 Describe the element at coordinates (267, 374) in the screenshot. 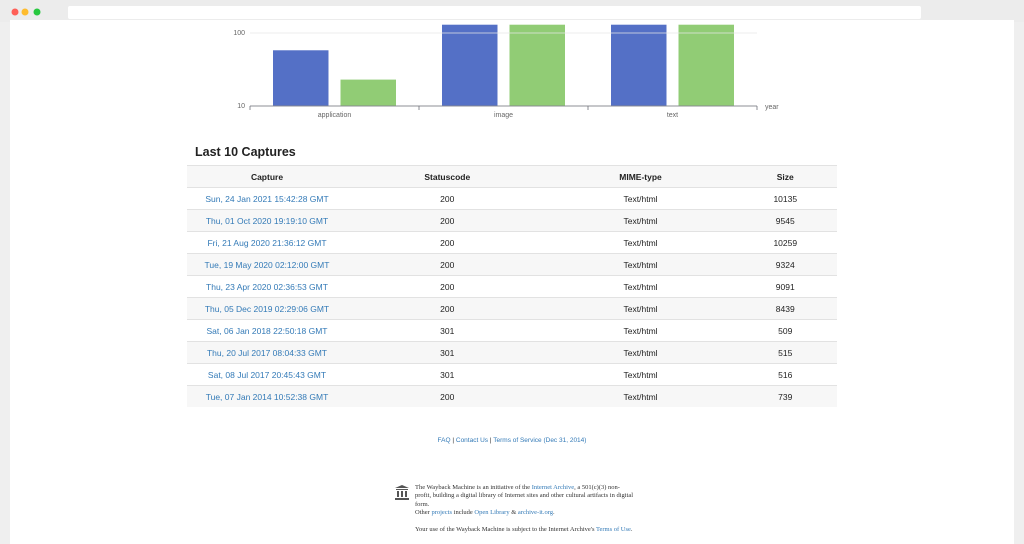

I see `capture-link: Sat, 08 Jul 2017 20:45:43 GMT` at that location.